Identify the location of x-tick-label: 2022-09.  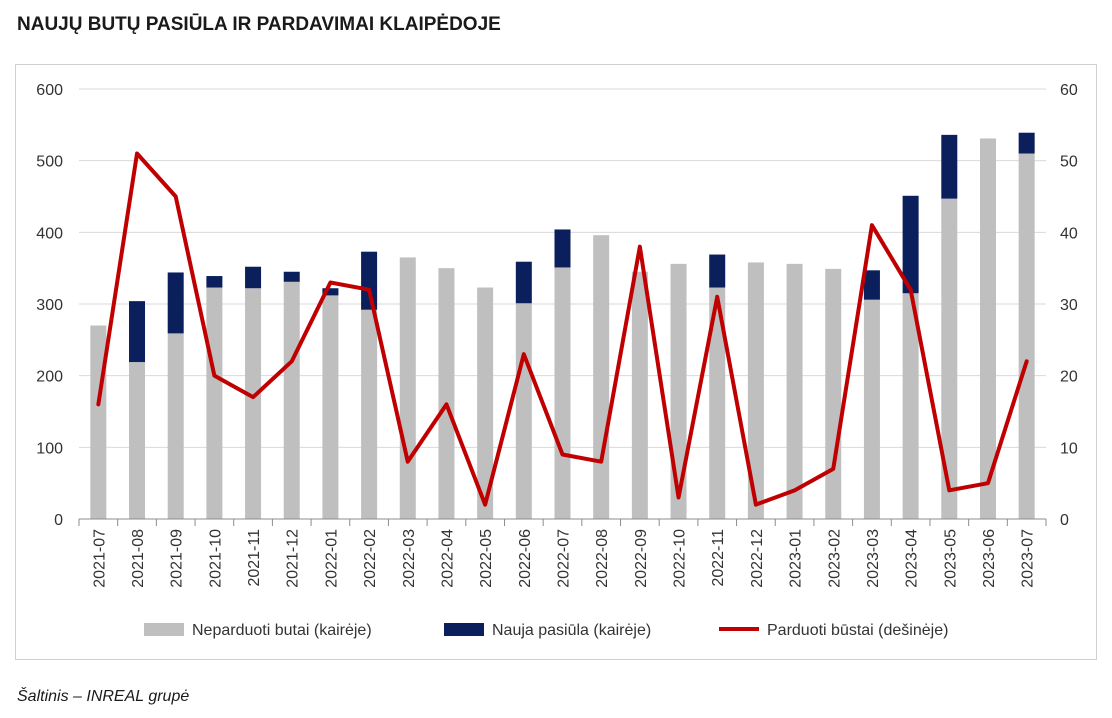
(641, 558).